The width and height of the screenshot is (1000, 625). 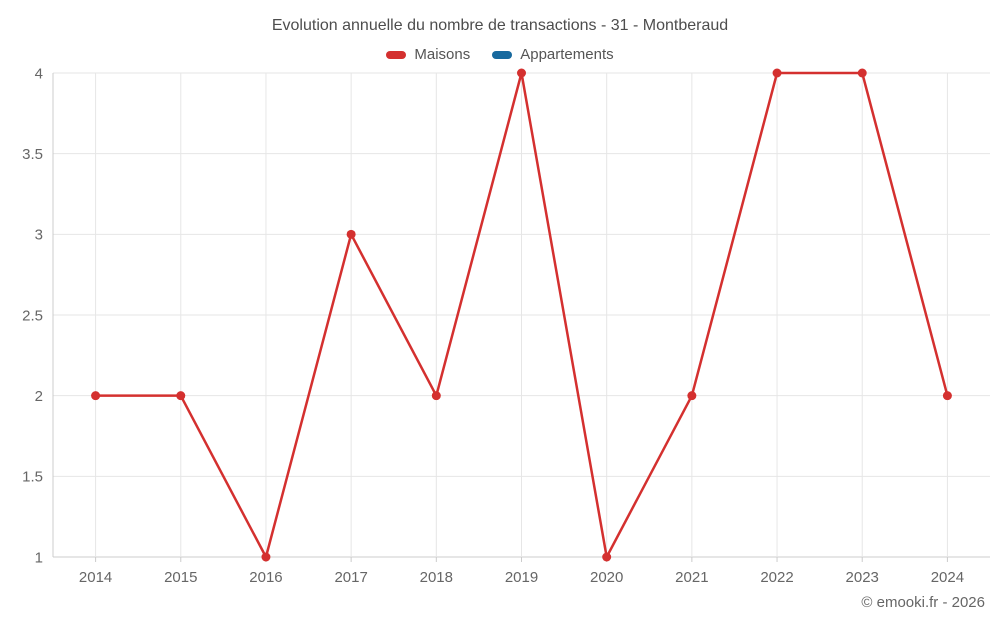 What do you see at coordinates (32, 154) in the screenshot?
I see `y-axis-tick-label: 3.5` at bounding box center [32, 154].